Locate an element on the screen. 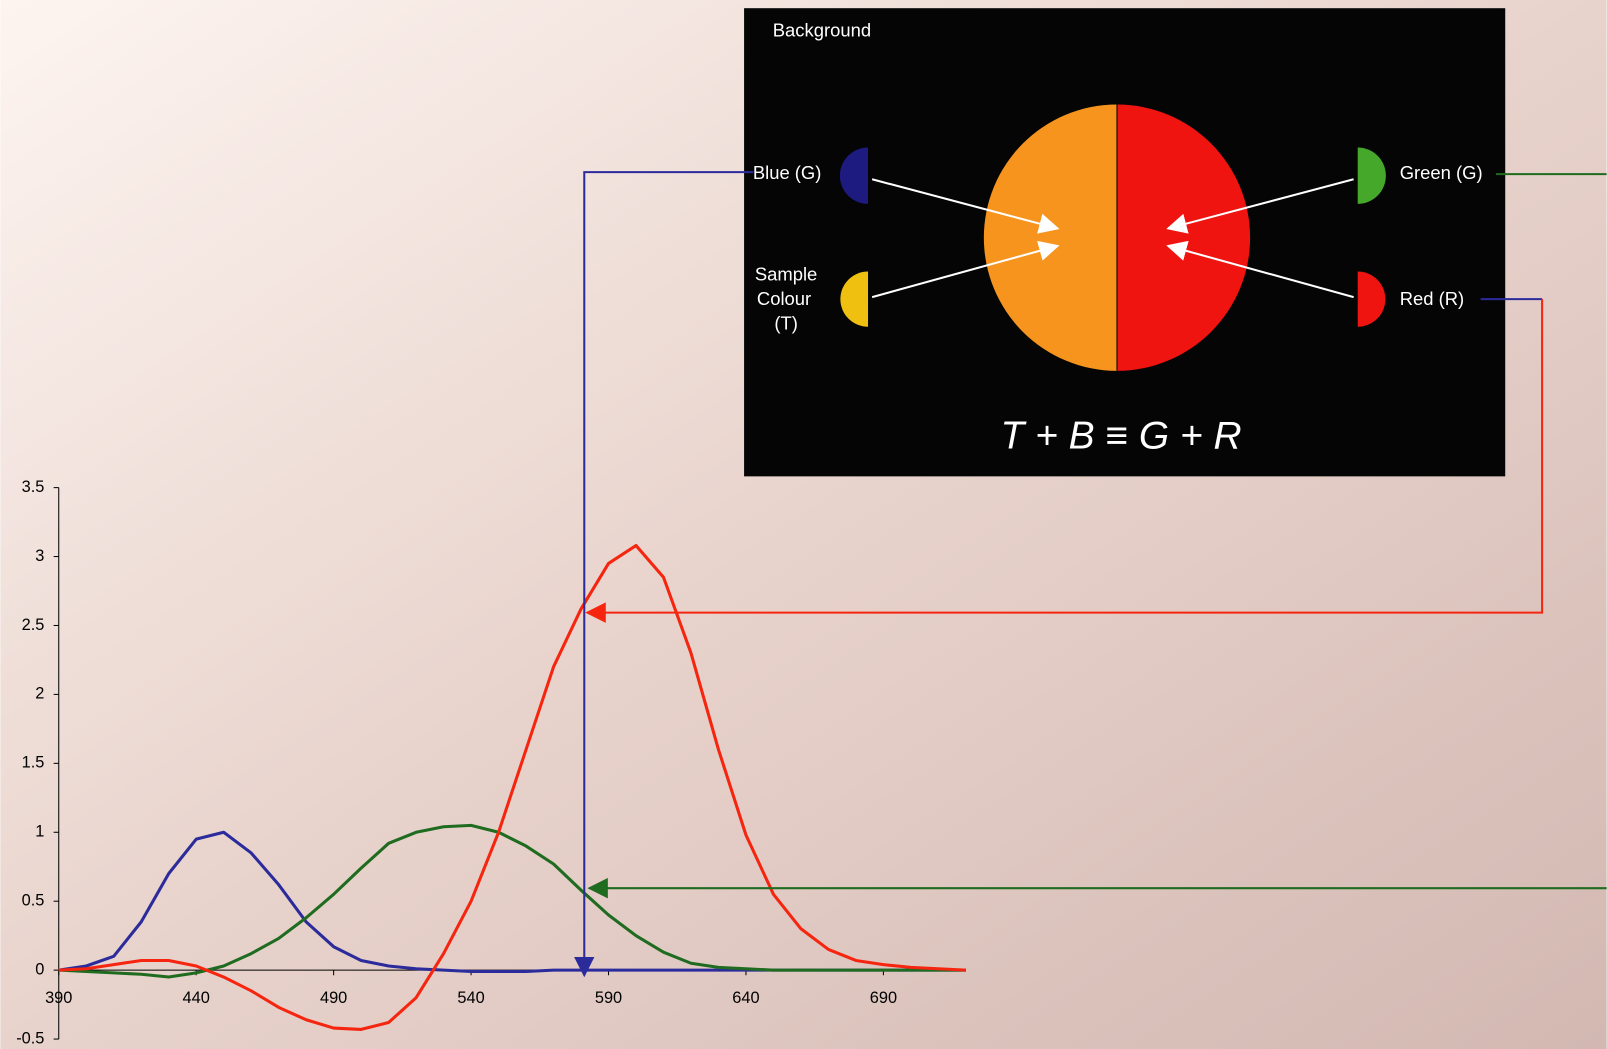  y-tick-label: 2.5 is located at coordinates (33, 625).